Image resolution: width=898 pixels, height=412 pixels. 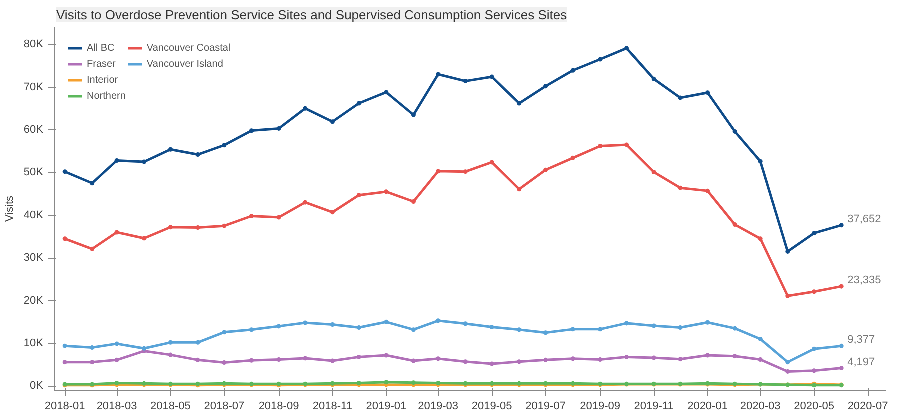 What do you see at coordinates (438, 406) in the screenshot?
I see `x-tick-label: 2019-03` at bounding box center [438, 406].